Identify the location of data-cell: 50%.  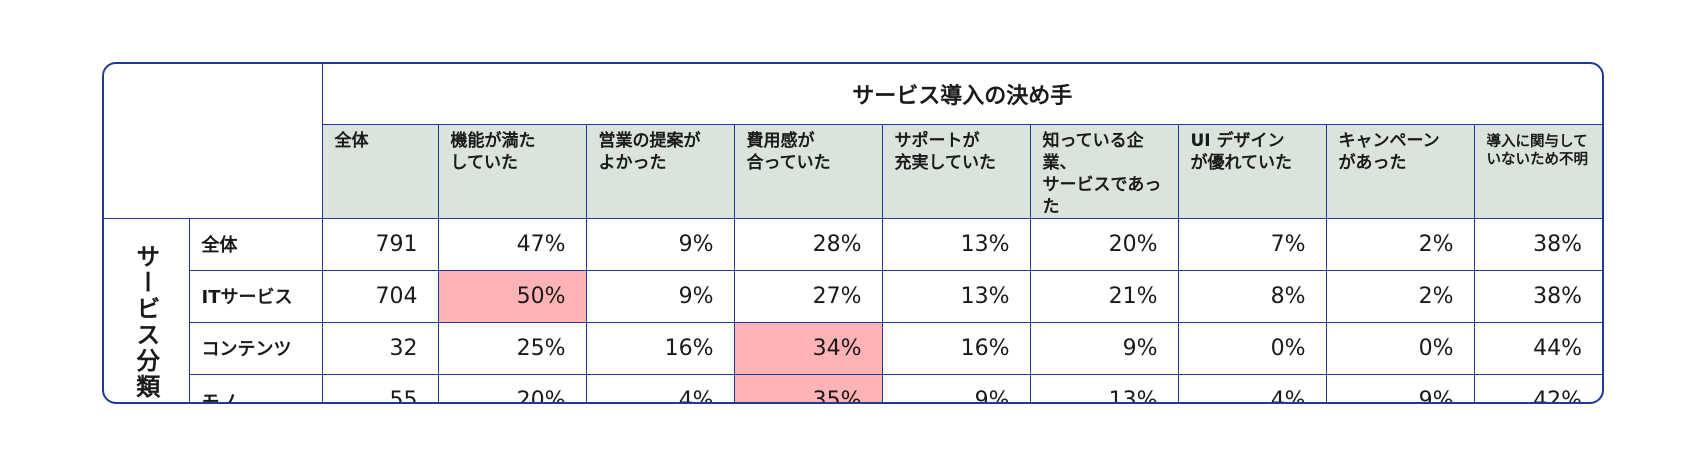
(512, 296).